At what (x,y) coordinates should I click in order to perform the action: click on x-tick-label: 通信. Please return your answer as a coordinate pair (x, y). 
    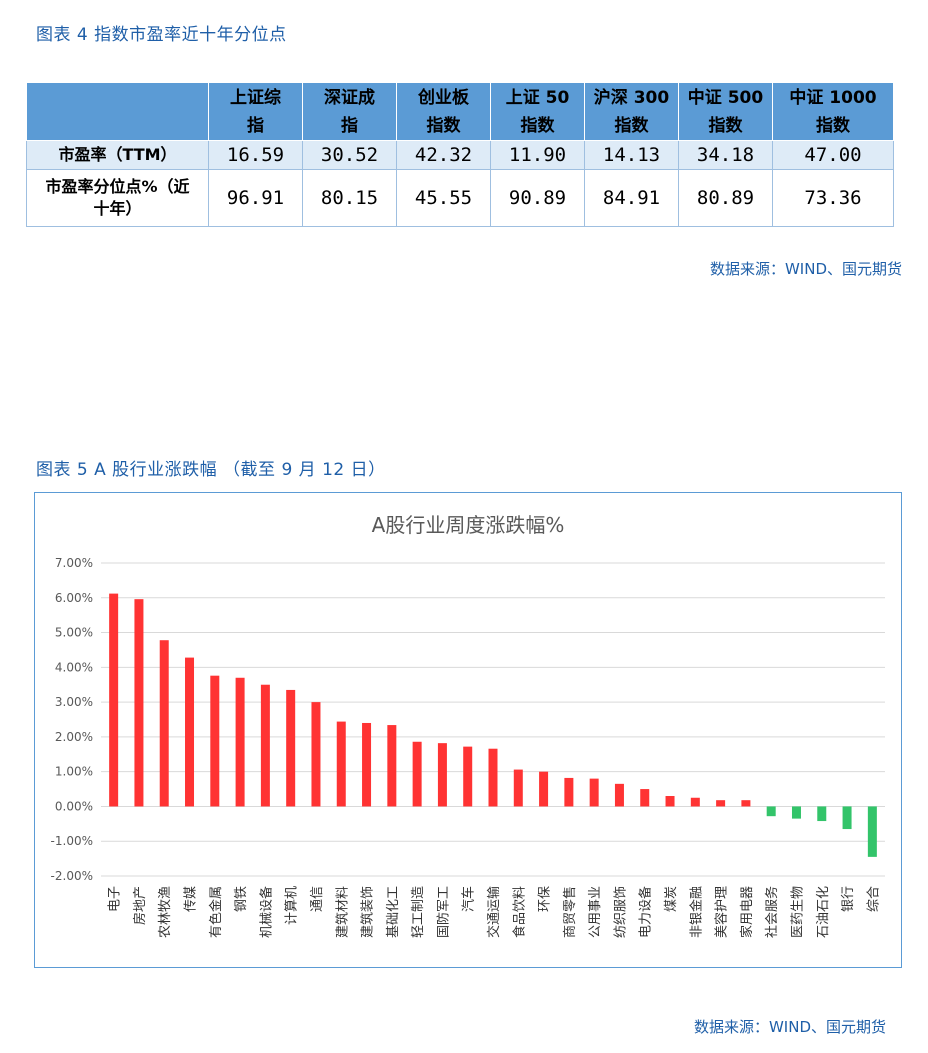
    Looking at the image, I should click on (317, 899).